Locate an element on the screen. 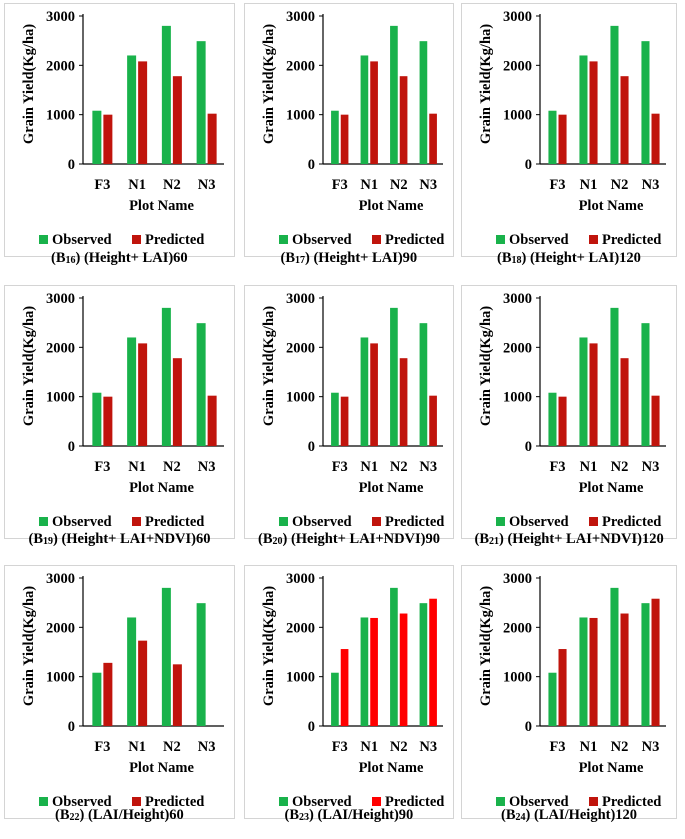 The height and width of the screenshot is (839, 685). chart-caption: (B22) (LAI/Height)60 is located at coordinates (119, 815).